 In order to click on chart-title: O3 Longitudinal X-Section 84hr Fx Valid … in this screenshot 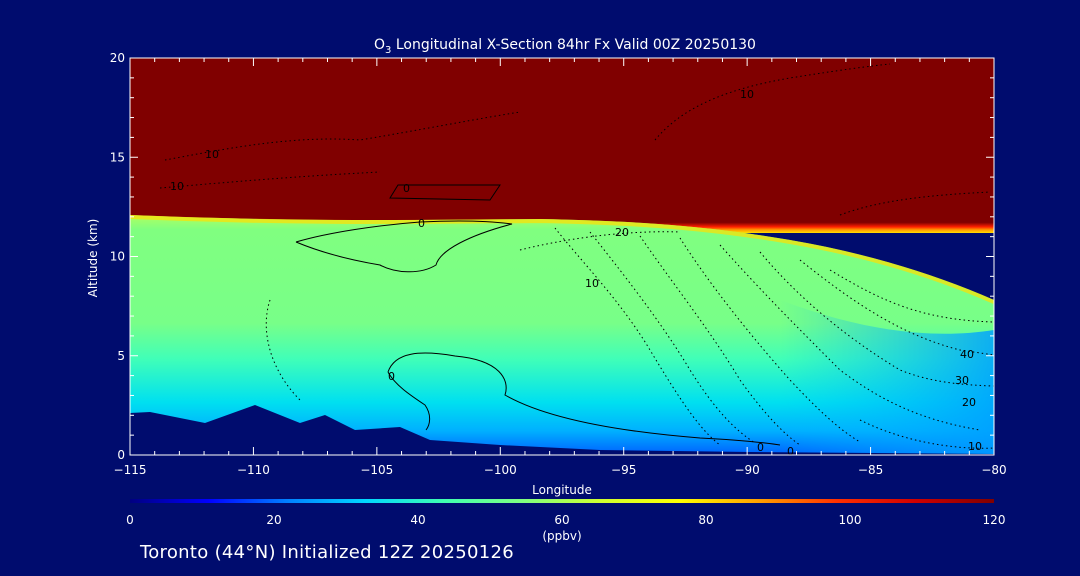, I will do `click(565, 46)`.